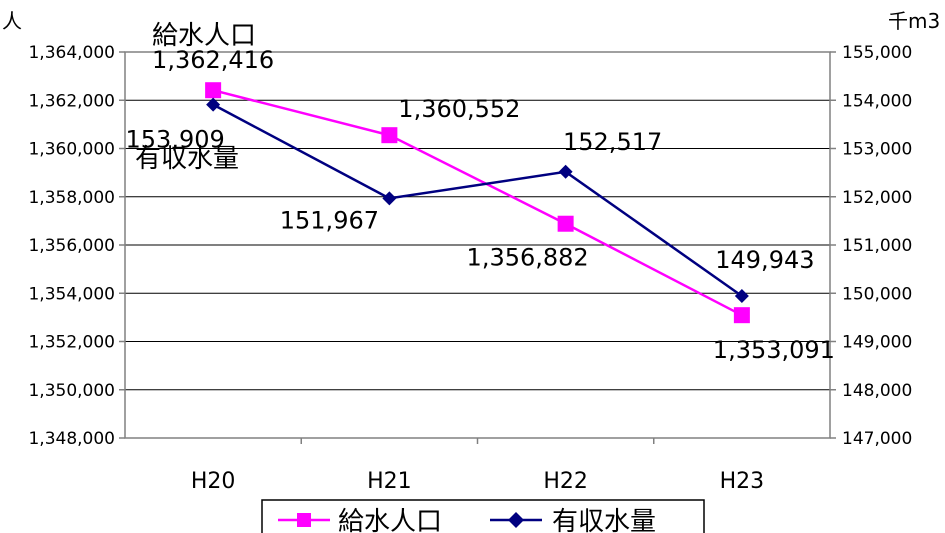  I want to click on left-axis-unit: 人, so click(12, 21).